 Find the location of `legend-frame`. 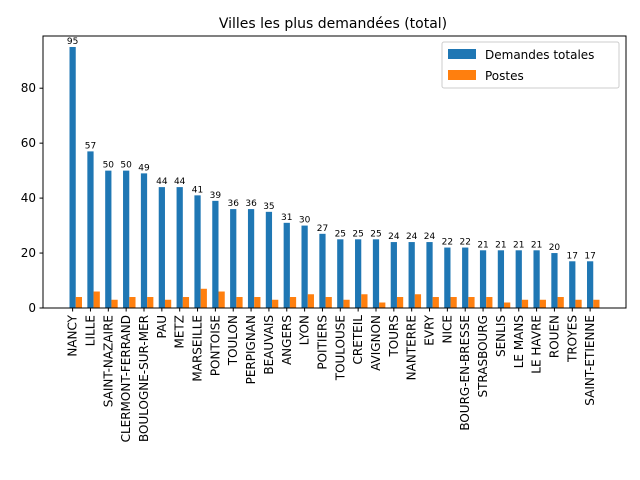

legend-frame is located at coordinates (530, 65).